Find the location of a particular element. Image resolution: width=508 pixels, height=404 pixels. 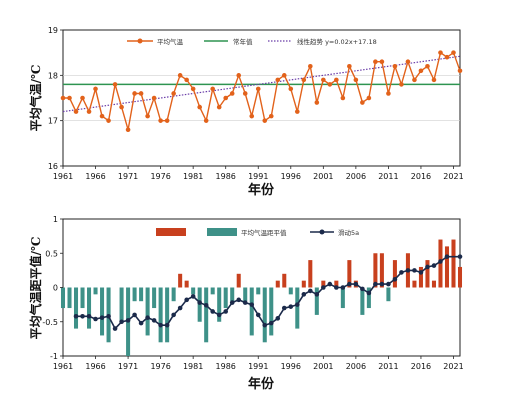

x-axis-label-bottom: 年份 is located at coordinates (261, 384).